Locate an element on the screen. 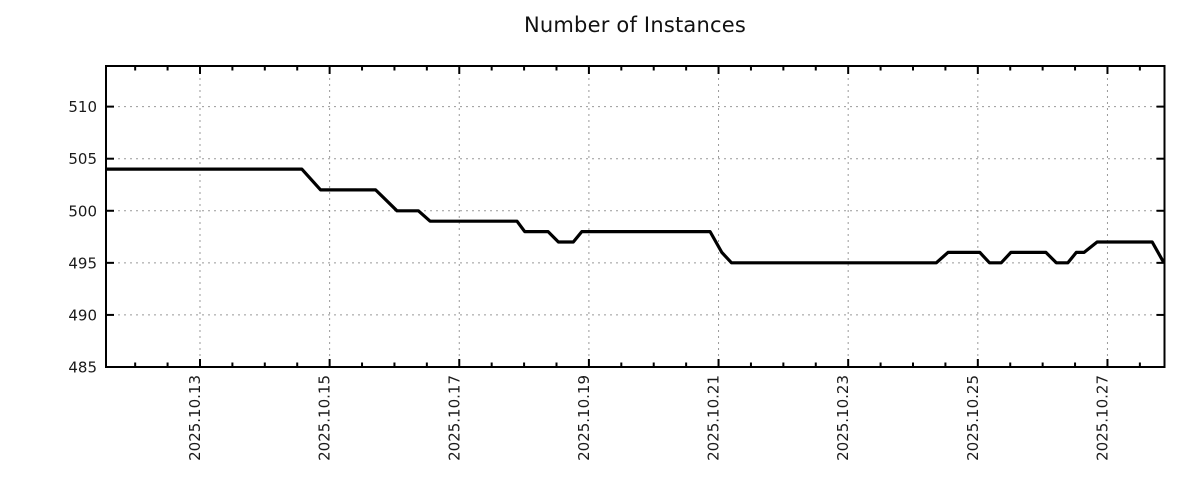 This screenshot has height=500, width=1200. y-tick-label: 500 is located at coordinates (82, 211).